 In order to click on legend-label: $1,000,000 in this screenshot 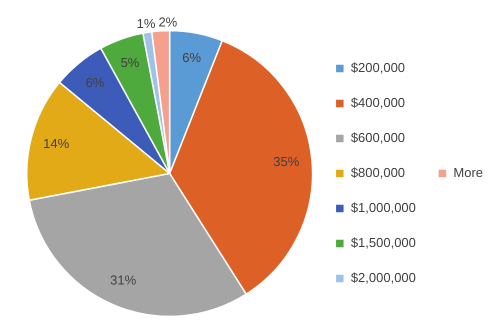, I will do `click(383, 208)`.